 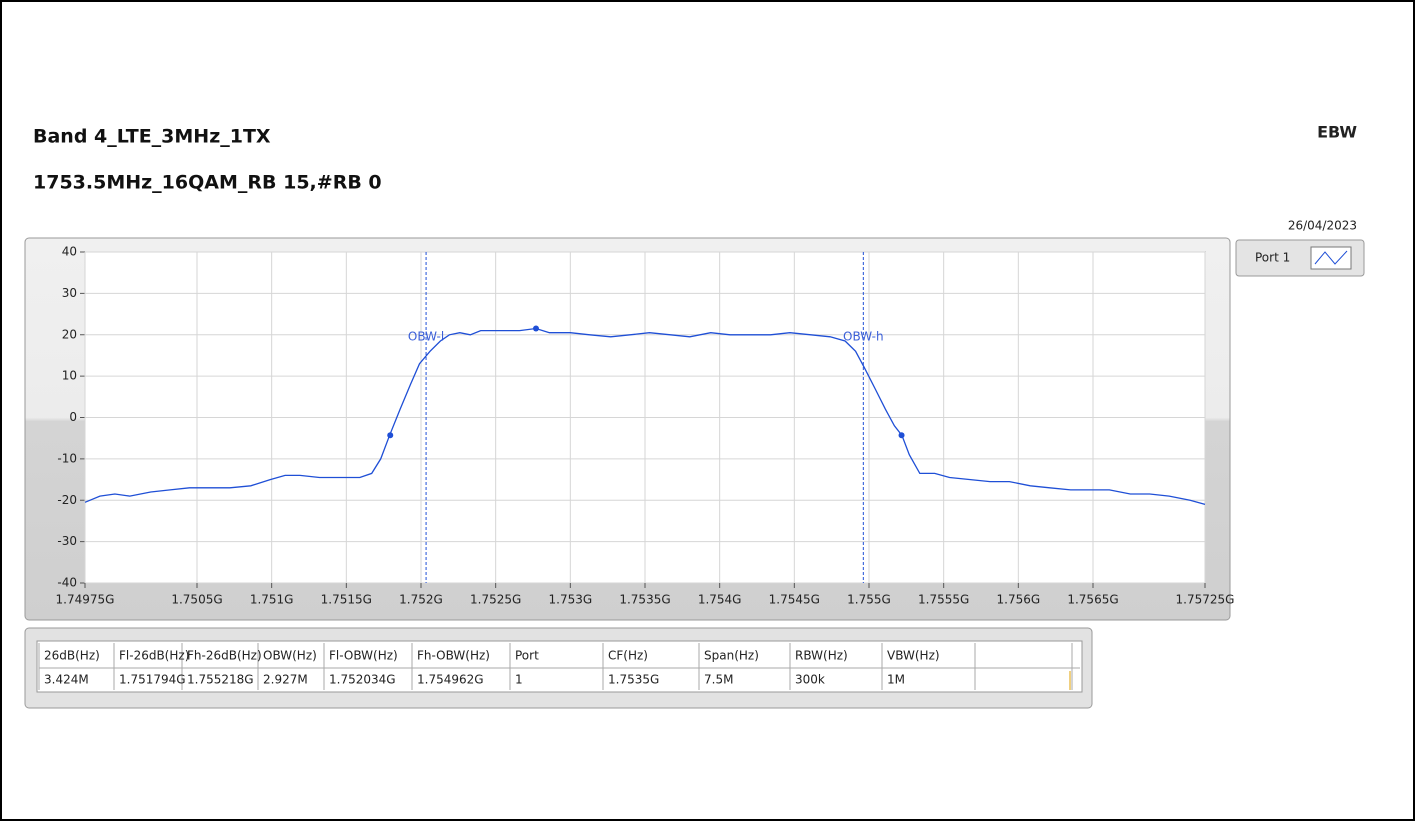 I want to click on y-tick-label: 0, so click(x=73, y=417).